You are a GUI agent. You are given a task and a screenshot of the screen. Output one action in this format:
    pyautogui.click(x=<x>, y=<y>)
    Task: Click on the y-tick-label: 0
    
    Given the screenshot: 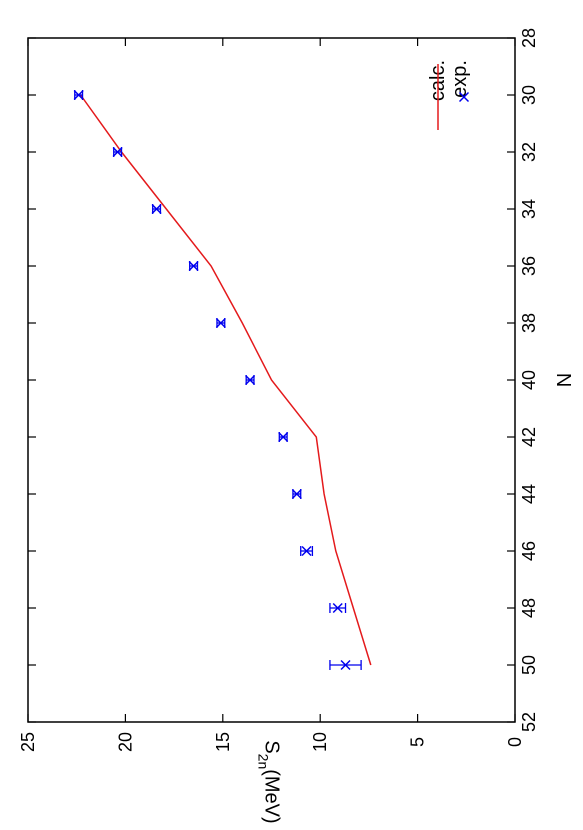 What is the action you would take?
    pyautogui.click(x=515, y=742)
    